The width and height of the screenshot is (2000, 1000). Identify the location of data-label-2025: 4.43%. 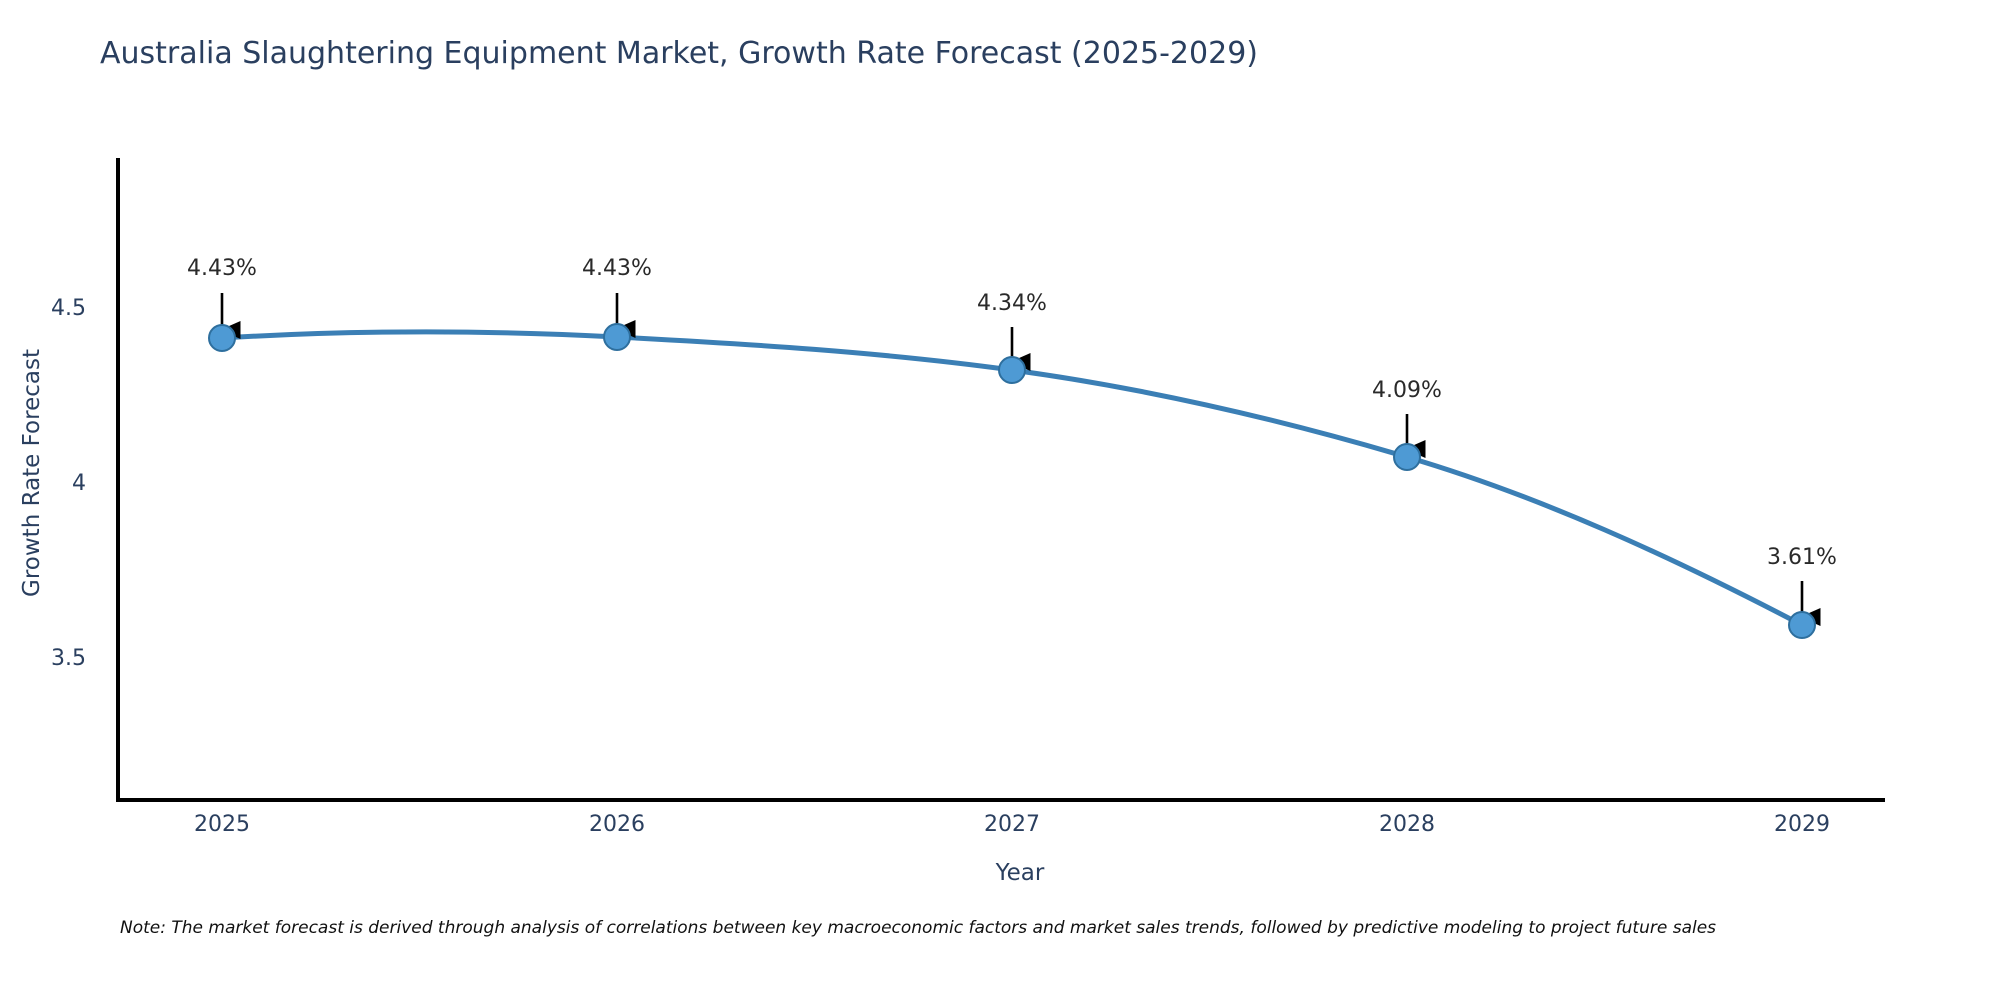
(222, 268).